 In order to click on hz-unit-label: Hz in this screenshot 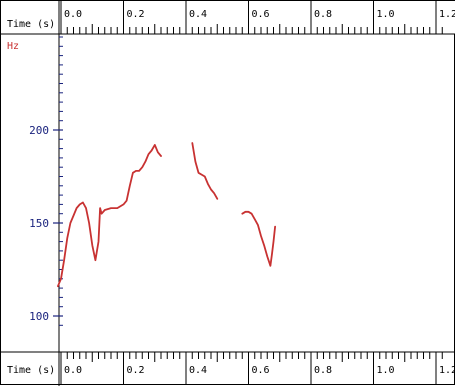, I will do `click(13, 46)`.